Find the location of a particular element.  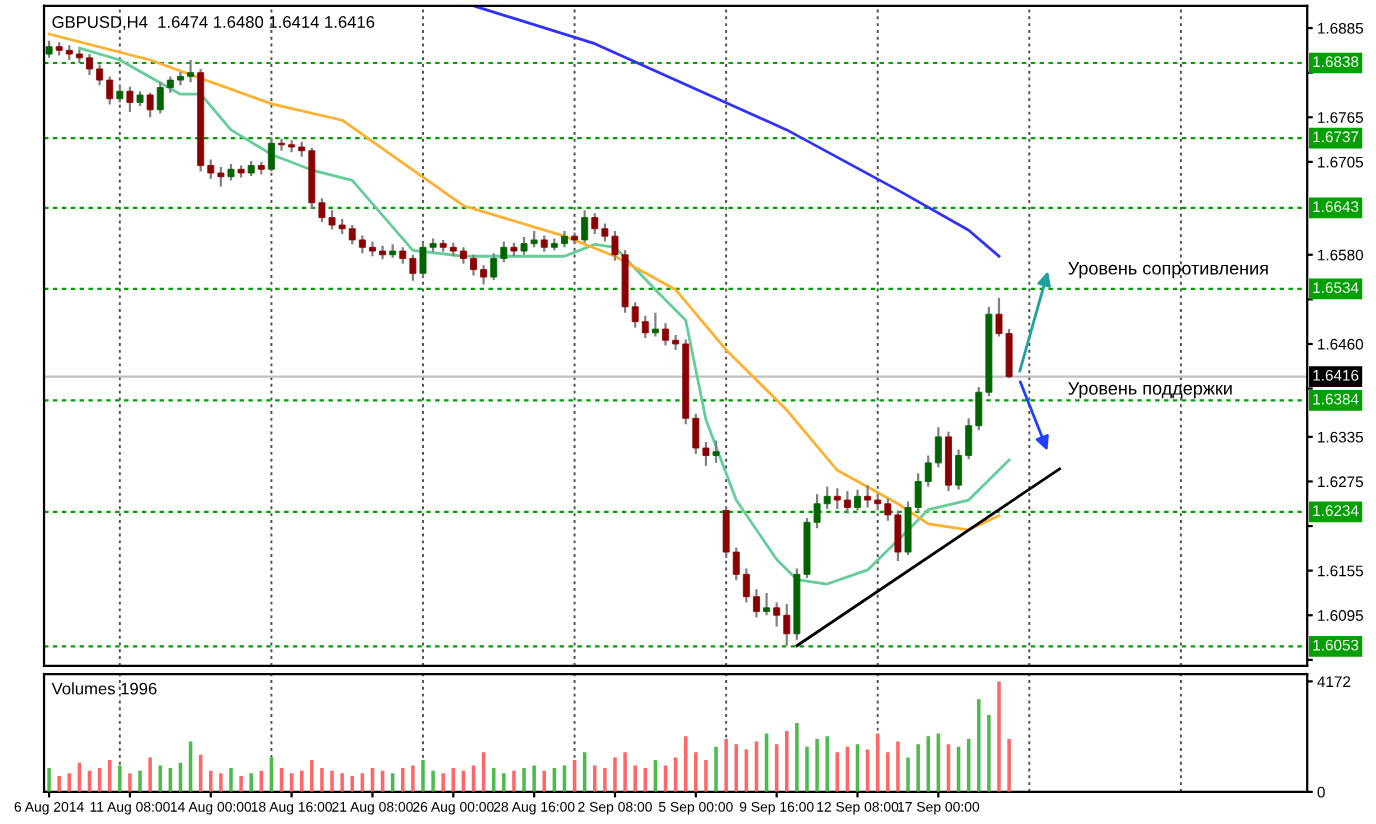

text: GBPUSD,H4 1.6474 1.6480 1.6414 1.6416 is located at coordinates (213, 23).